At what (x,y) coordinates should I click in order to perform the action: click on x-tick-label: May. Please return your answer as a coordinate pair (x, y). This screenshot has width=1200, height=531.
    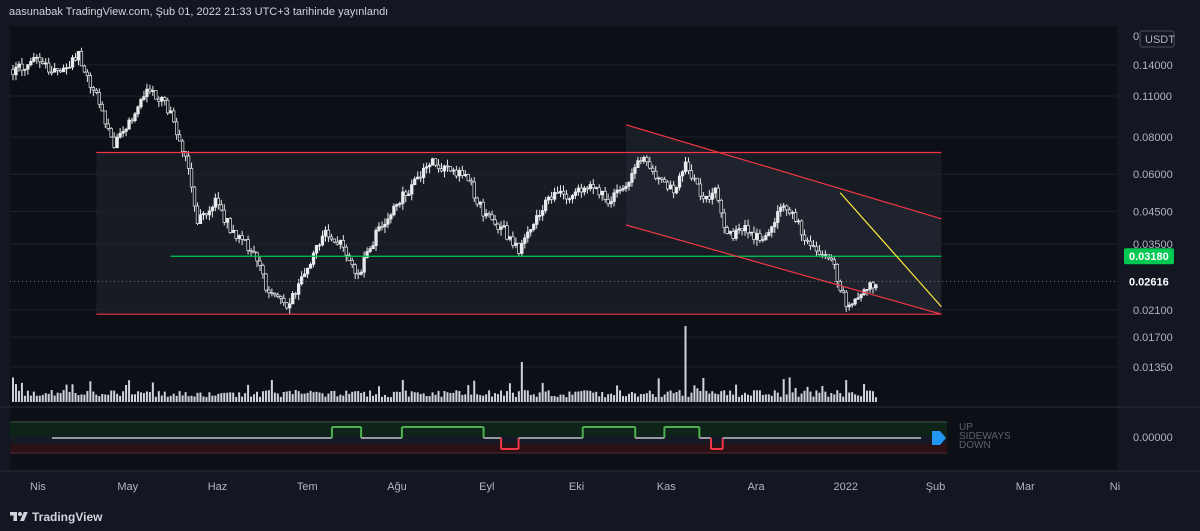
    Looking at the image, I should click on (127, 487).